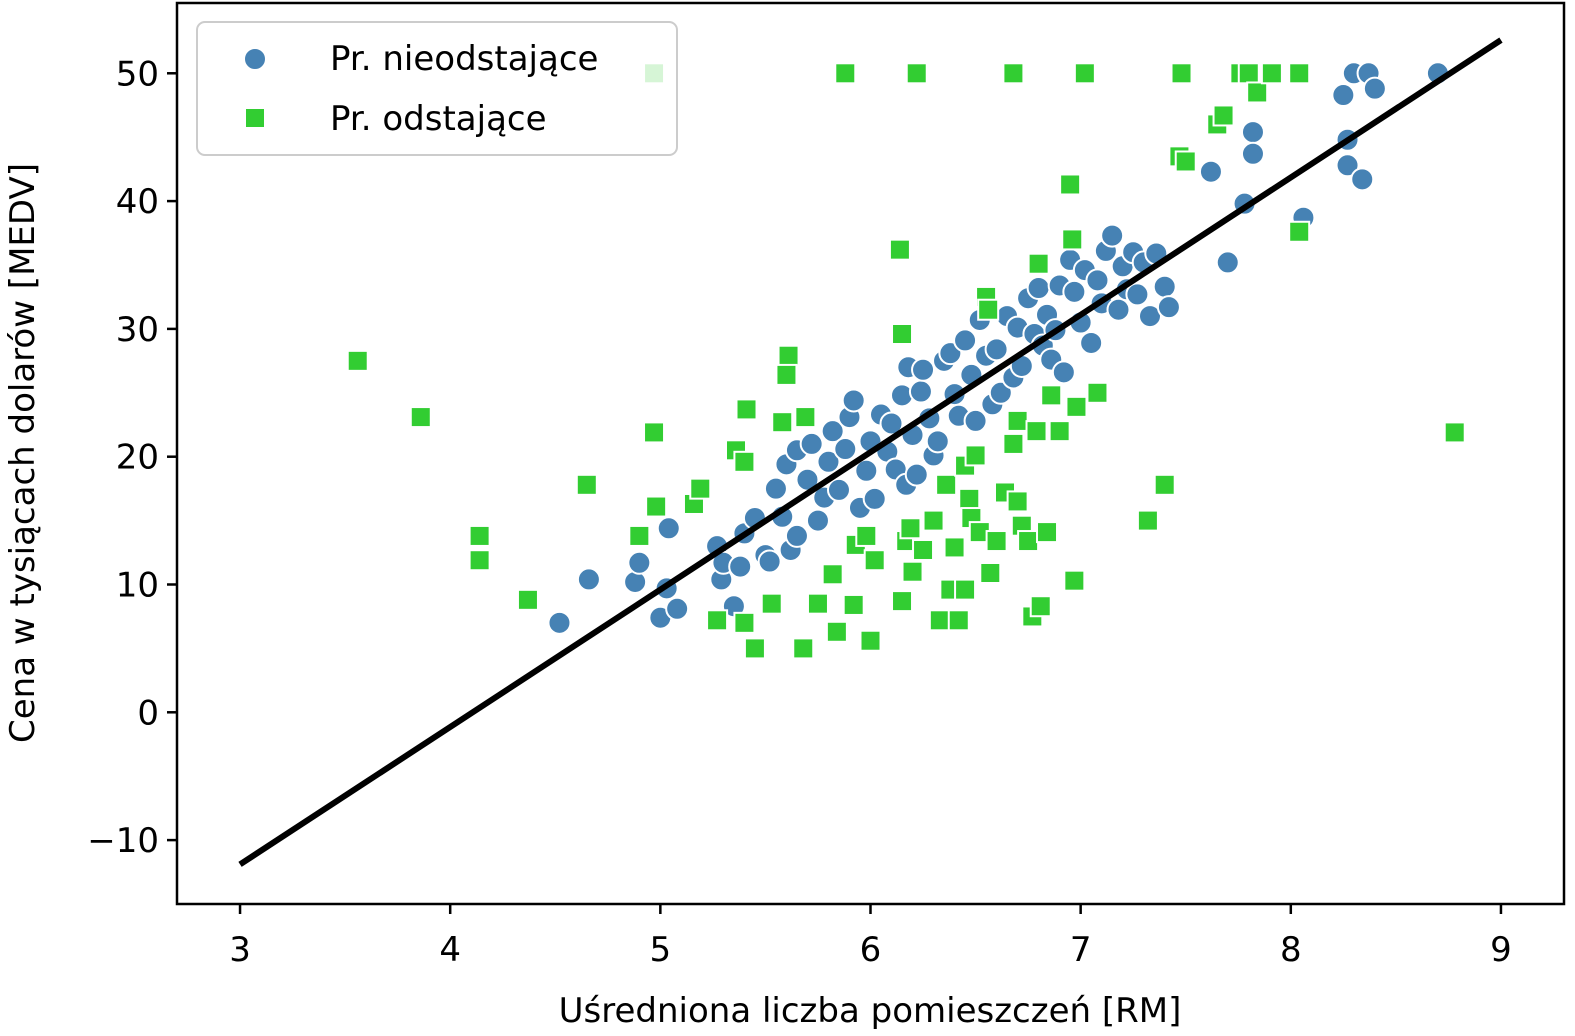 This screenshot has height=1036, width=1575. Describe the element at coordinates (661, 950) in the screenshot. I see `x-tick-label: 5` at that location.